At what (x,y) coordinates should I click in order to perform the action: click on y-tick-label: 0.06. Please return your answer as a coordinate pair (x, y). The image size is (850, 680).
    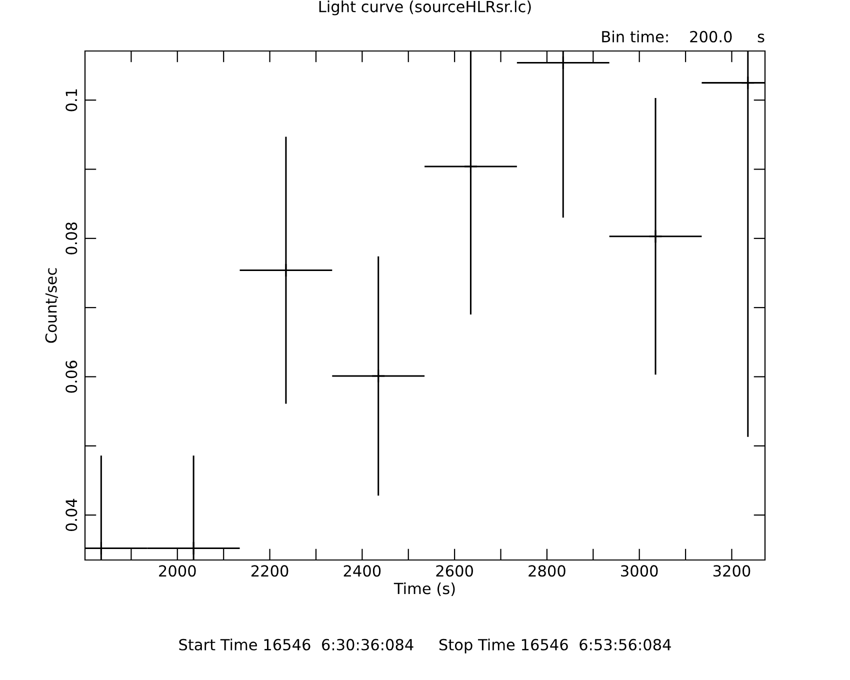
    Looking at the image, I should click on (72, 376).